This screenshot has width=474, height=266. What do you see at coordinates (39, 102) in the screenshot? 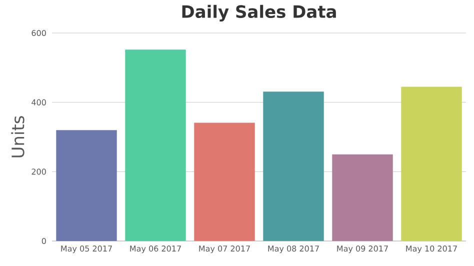
I see `y-tick-label: 400` at bounding box center [39, 102].